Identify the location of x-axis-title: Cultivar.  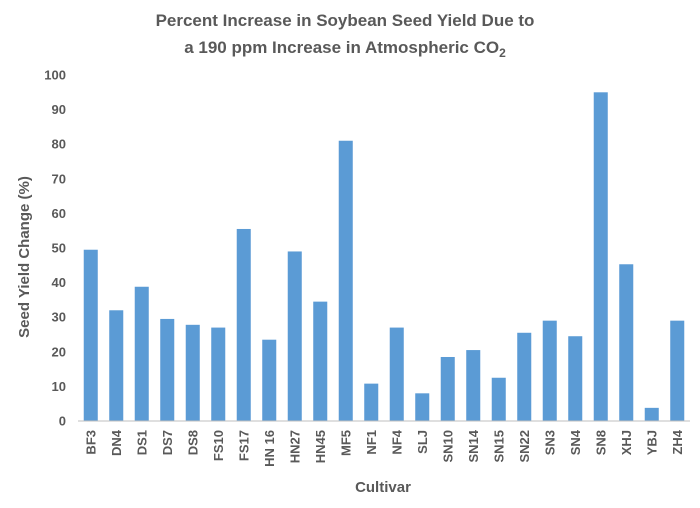
(383, 487).